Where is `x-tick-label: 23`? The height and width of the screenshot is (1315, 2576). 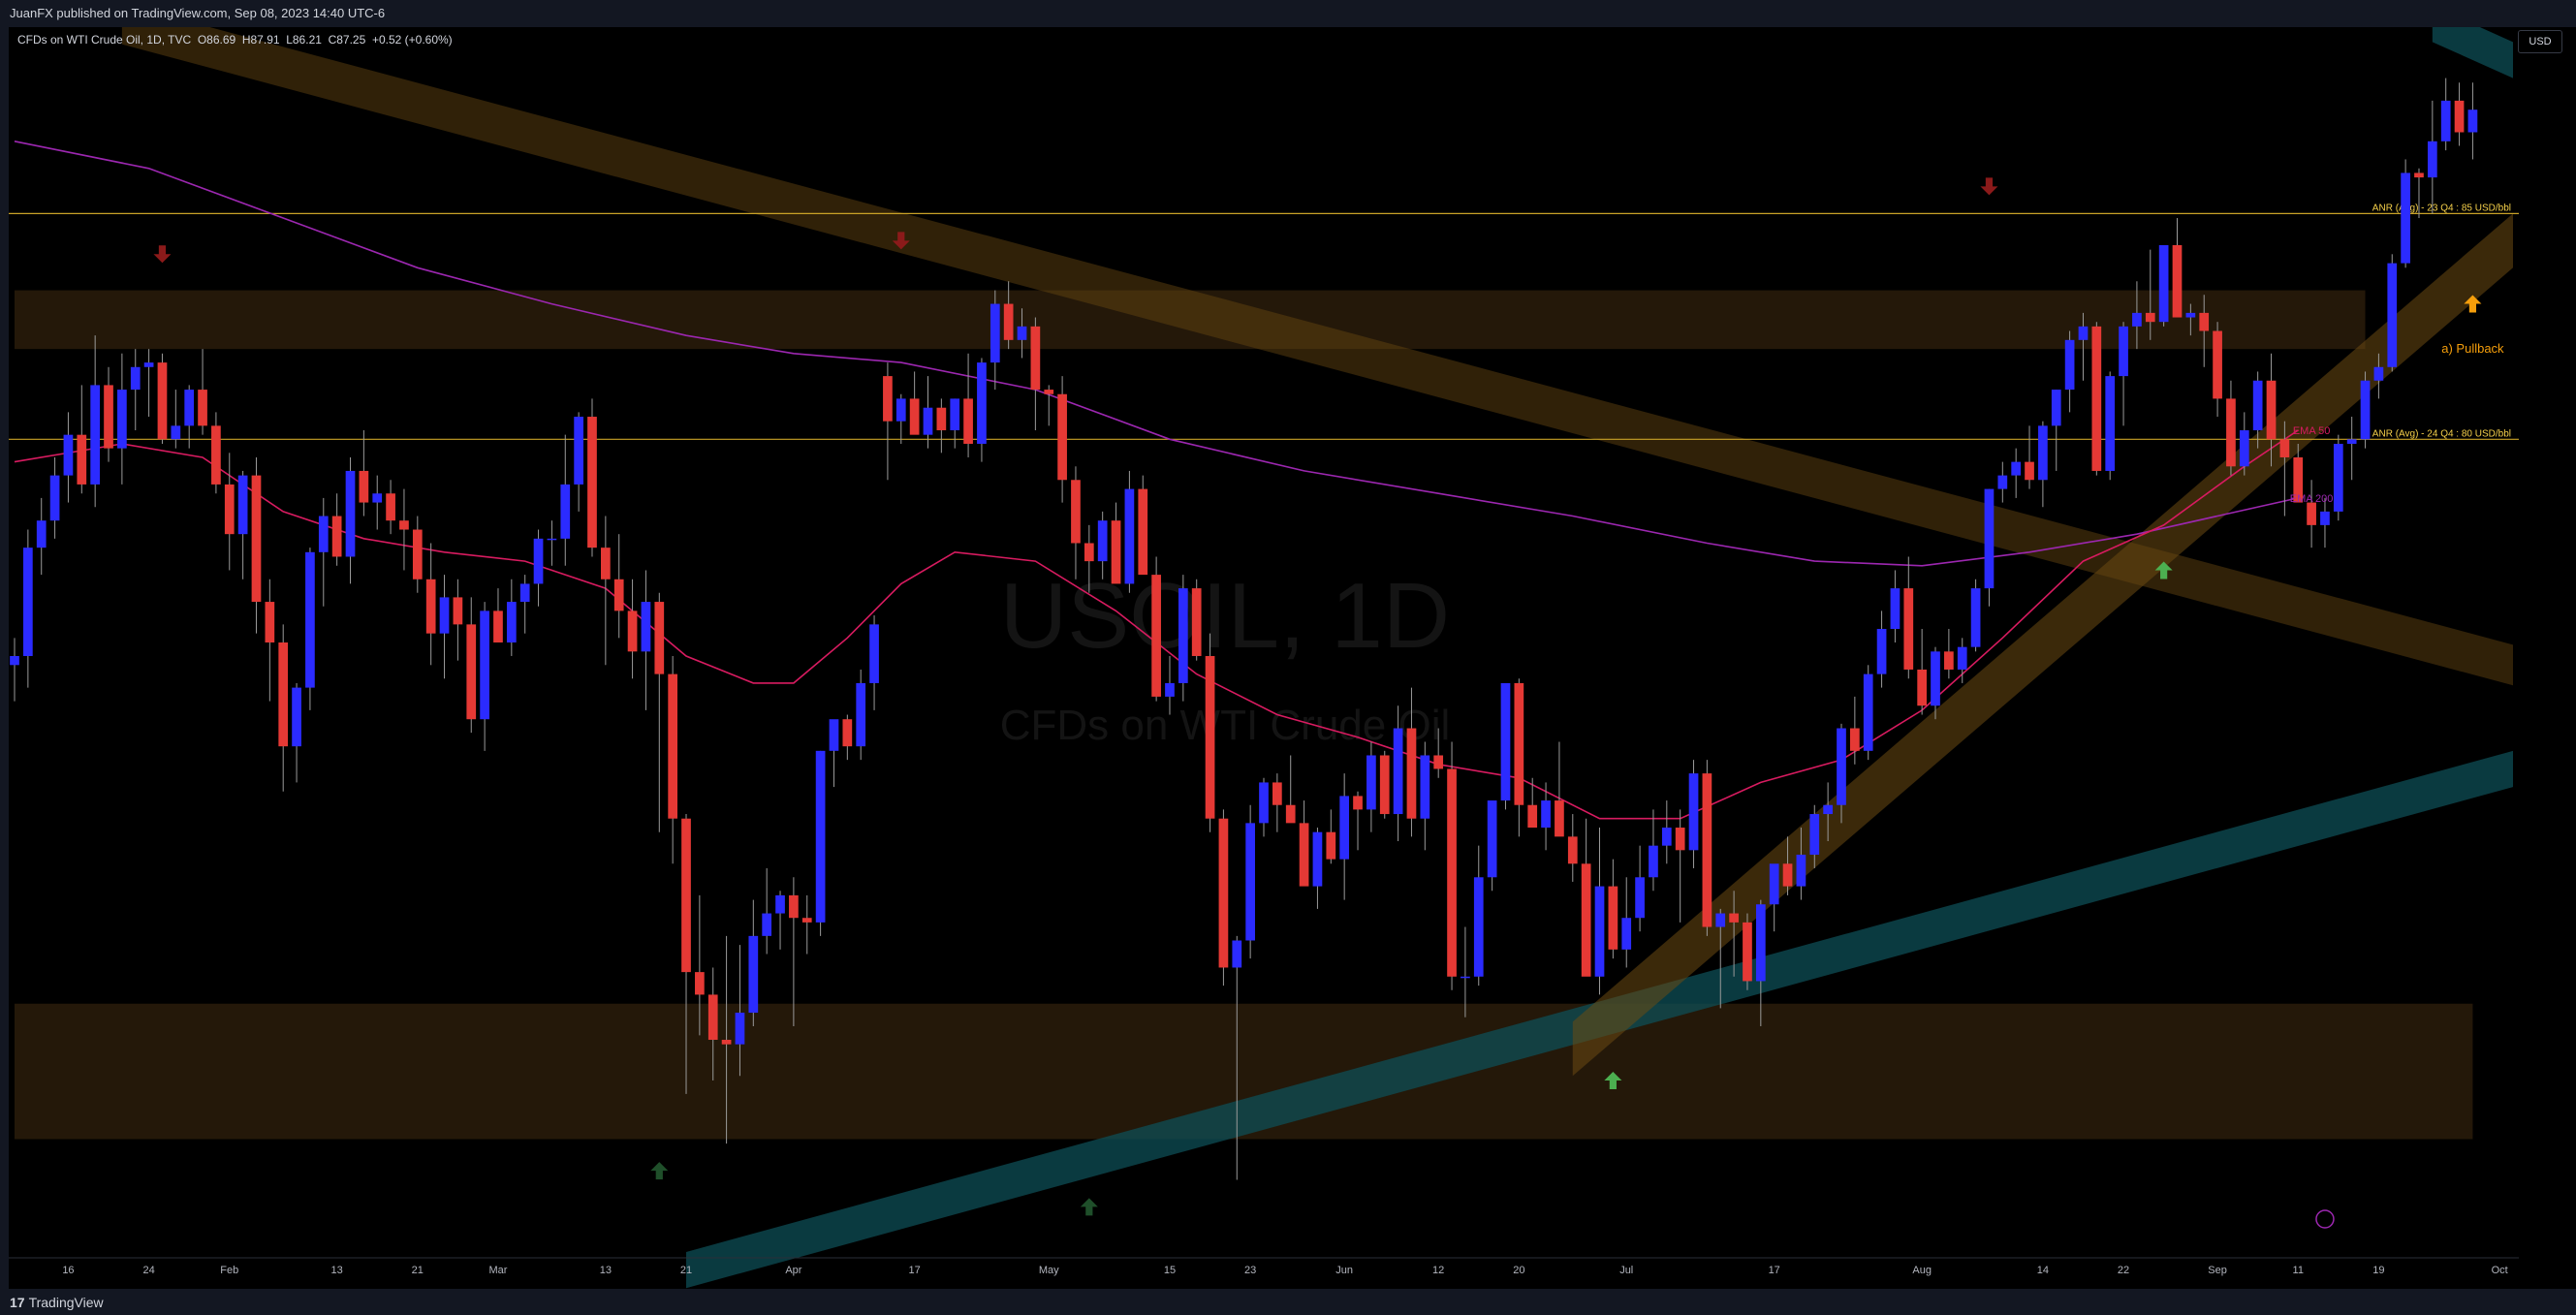
x-tick-label: 23 is located at coordinates (1250, 1270).